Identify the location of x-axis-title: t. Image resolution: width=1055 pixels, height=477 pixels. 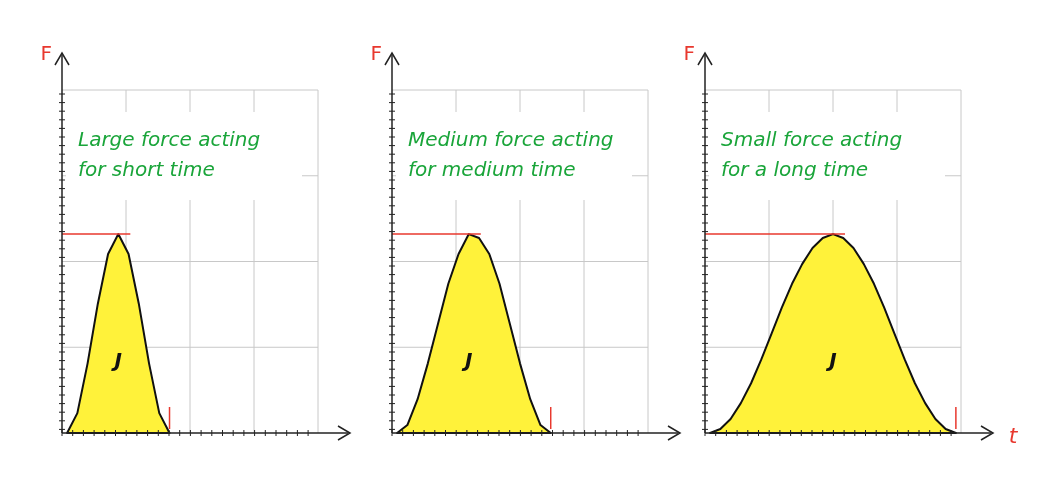
(1013, 435).